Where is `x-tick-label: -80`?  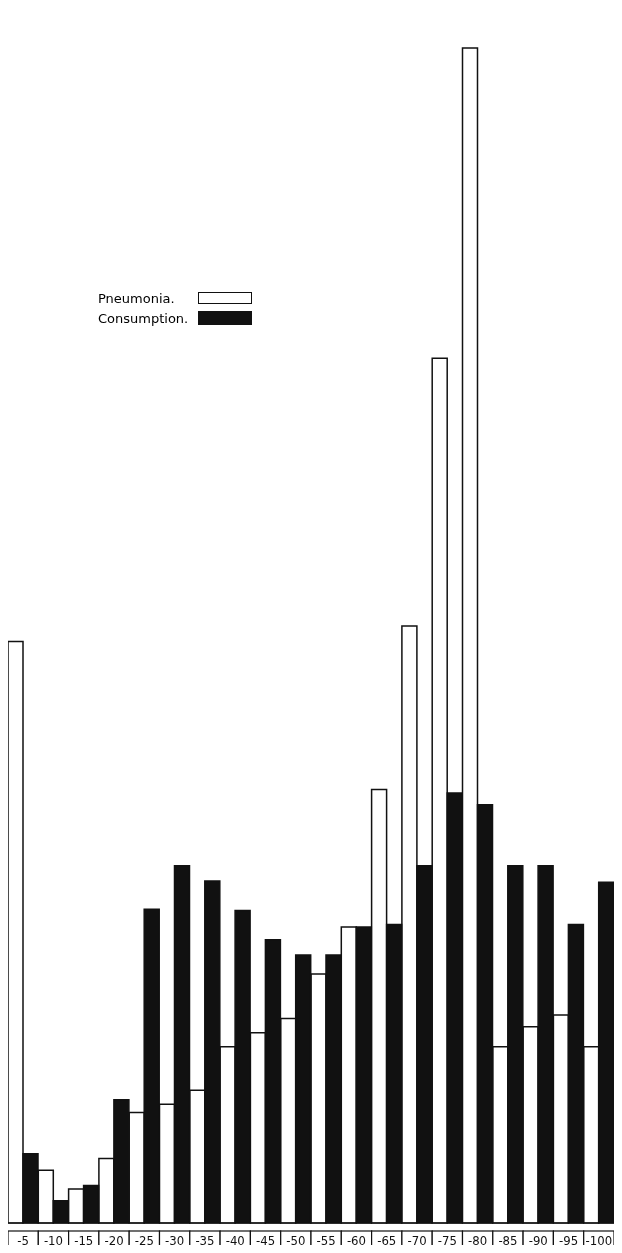
x-tick-label: -80 is located at coordinates (478, 1240).